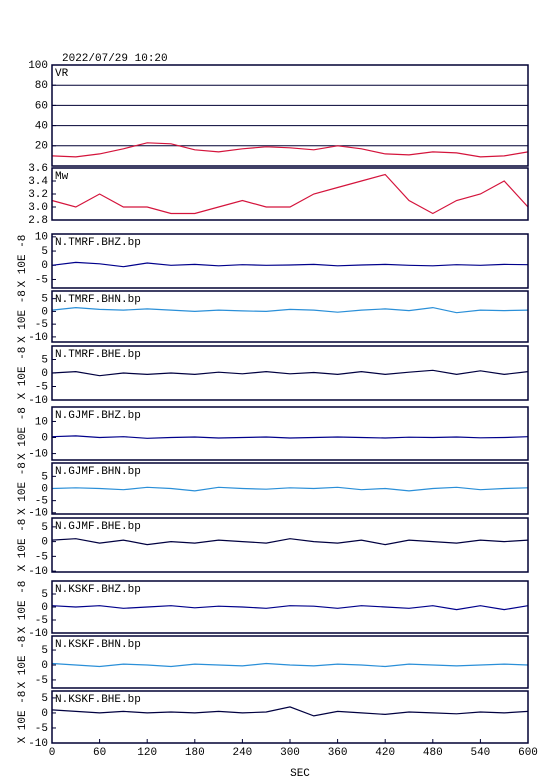 The image size is (554, 781). Describe the element at coordinates (41, 127) in the screenshot. I see `y-tick-label: 40` at that location.